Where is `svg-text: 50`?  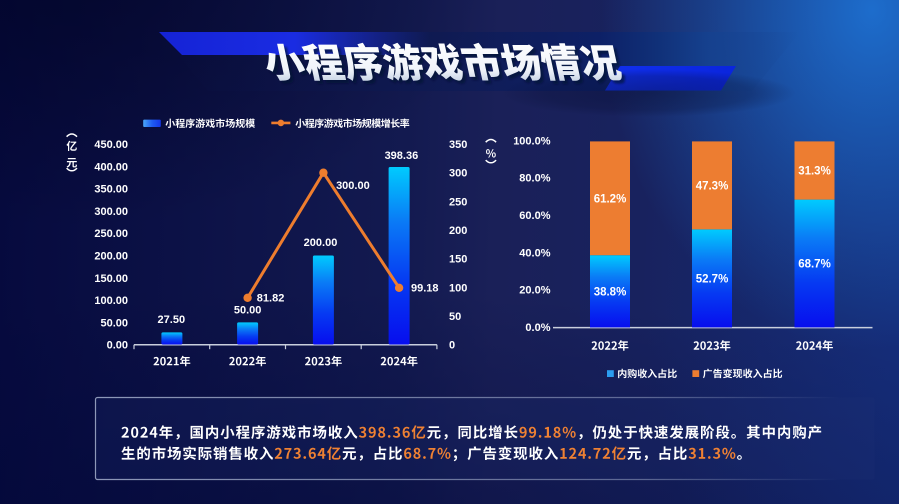
svg-text: 50 is located at coordinates (455, 317).